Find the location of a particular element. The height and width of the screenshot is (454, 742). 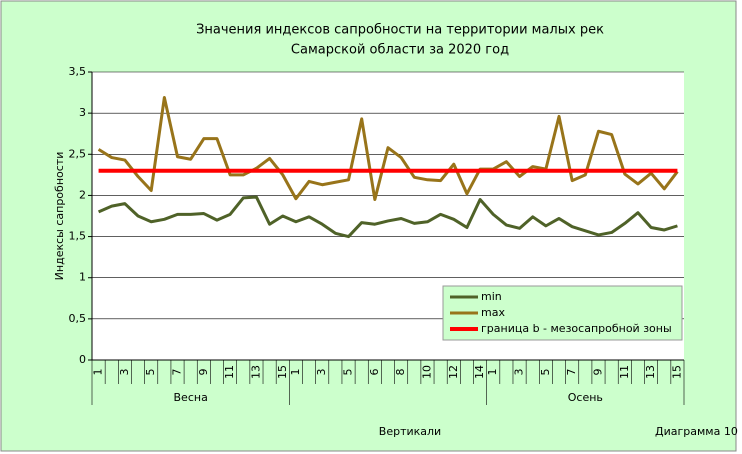

x-tick-label: 14 is located at coordinates (479, 372).